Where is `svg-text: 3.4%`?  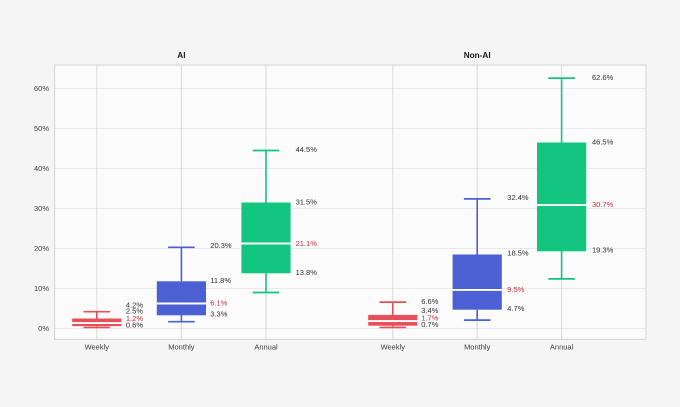 svg-text: 3.4% is located at coordinates (429, 310).